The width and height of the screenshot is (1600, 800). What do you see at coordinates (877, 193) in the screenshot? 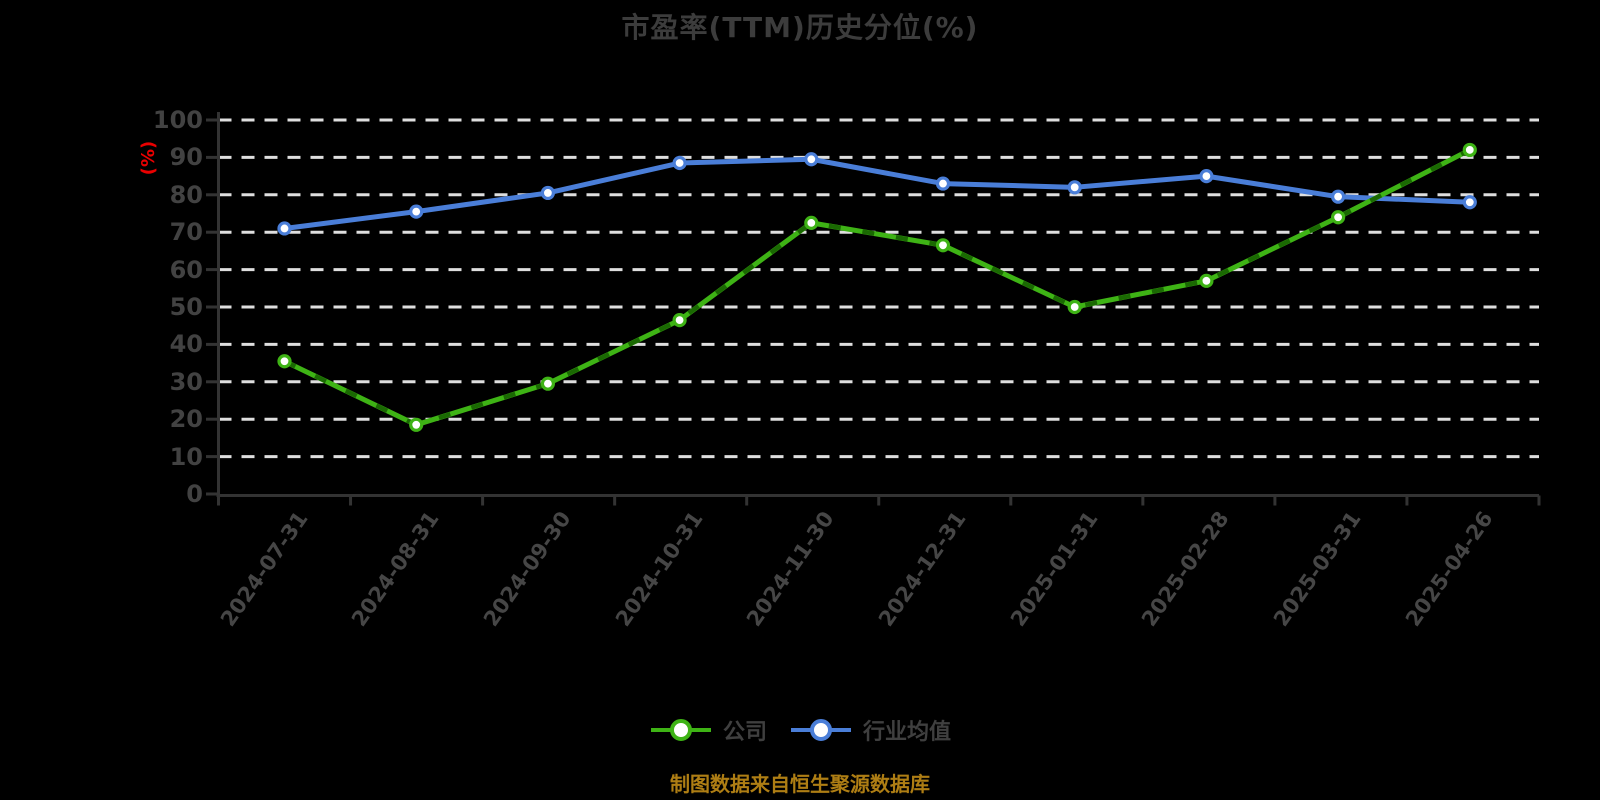
I see `series-line-industry` at bounding box center [877, 193].